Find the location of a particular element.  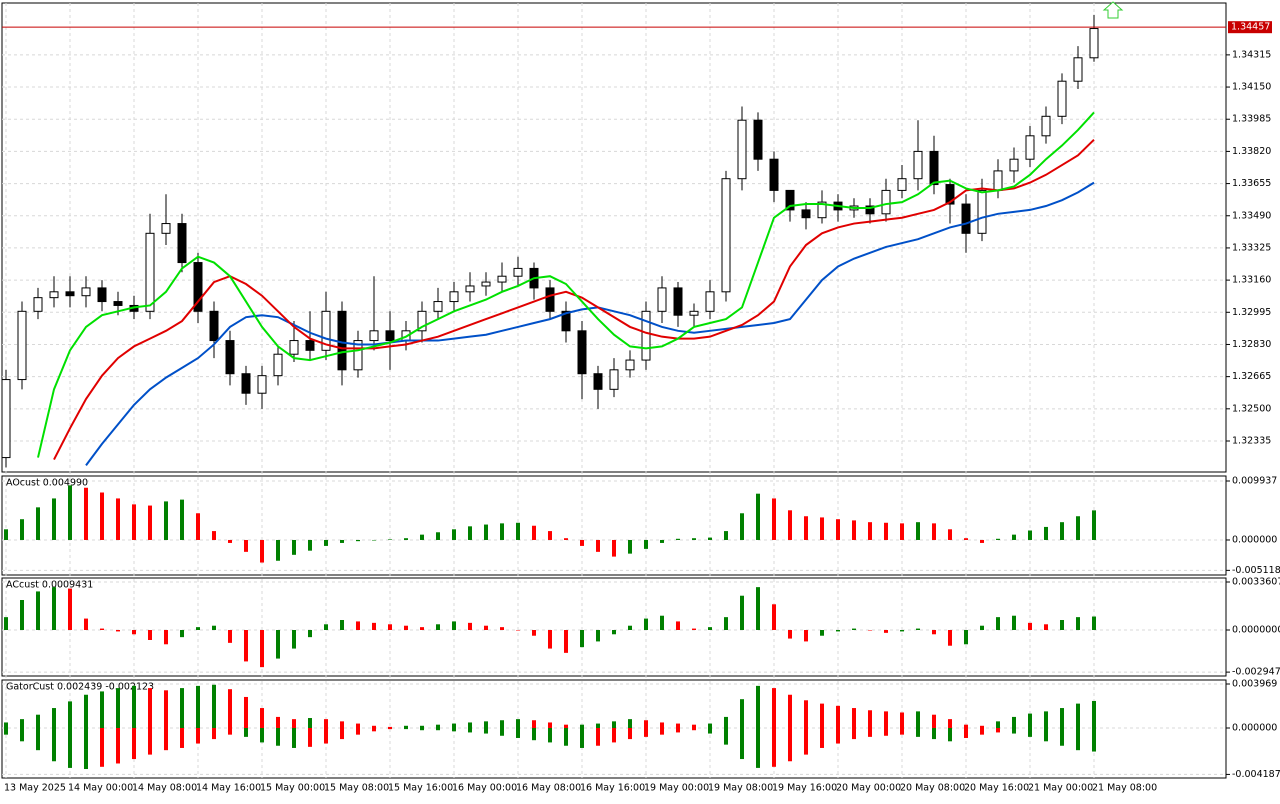

x-tick-label: 14 May 08:00 is located at coordinates (164, 788).